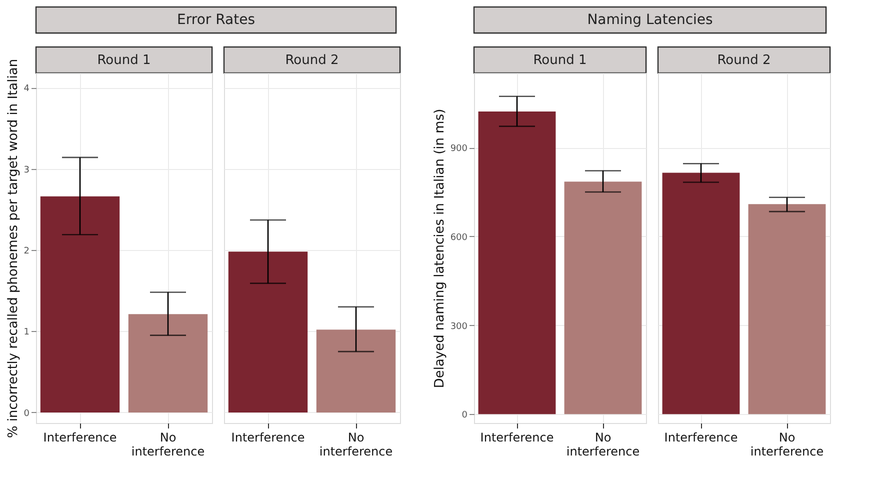  I want to click on y-tick-label: 3, so click(27, 170).